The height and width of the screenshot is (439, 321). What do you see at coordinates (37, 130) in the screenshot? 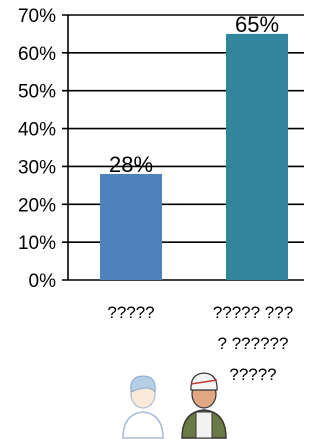
I see `y-tick-label: 40%` at bounding box center [37, 130].